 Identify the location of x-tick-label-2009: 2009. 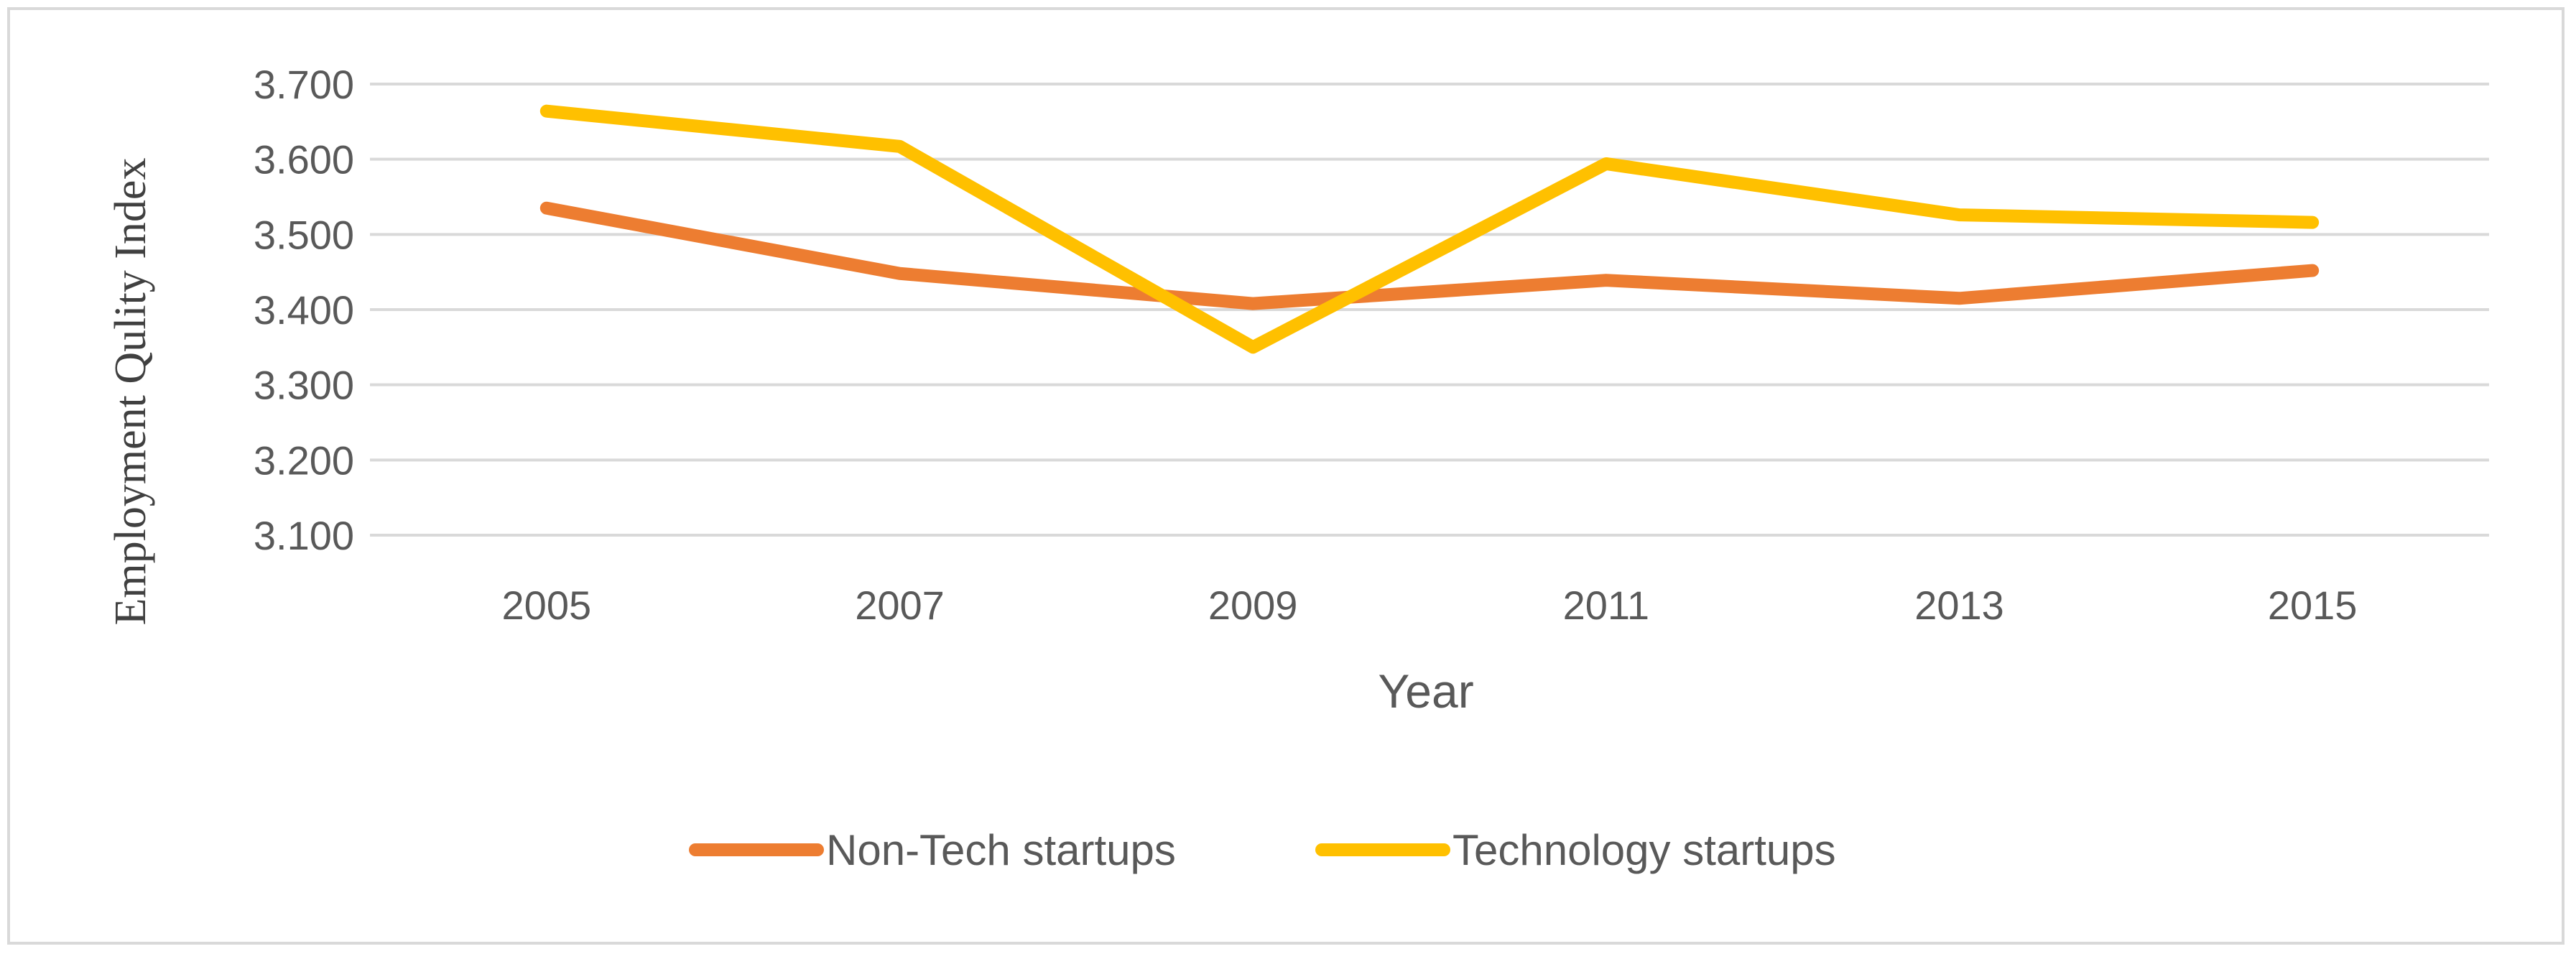
(1253, 605).